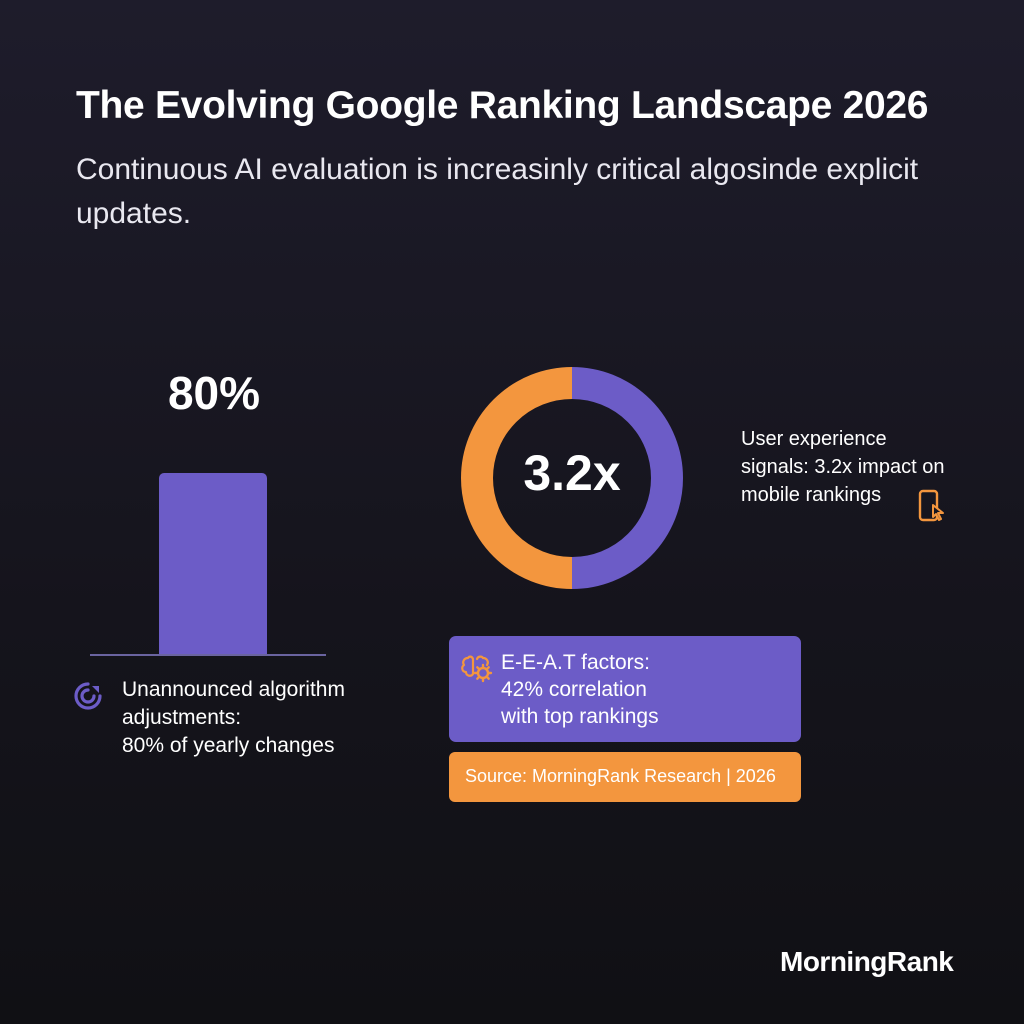 The height and width of the screenshot is (1024, 1024). Describe the element at coordinates (88, 696) in the screenshot. I see `cycle-icon` at that location.